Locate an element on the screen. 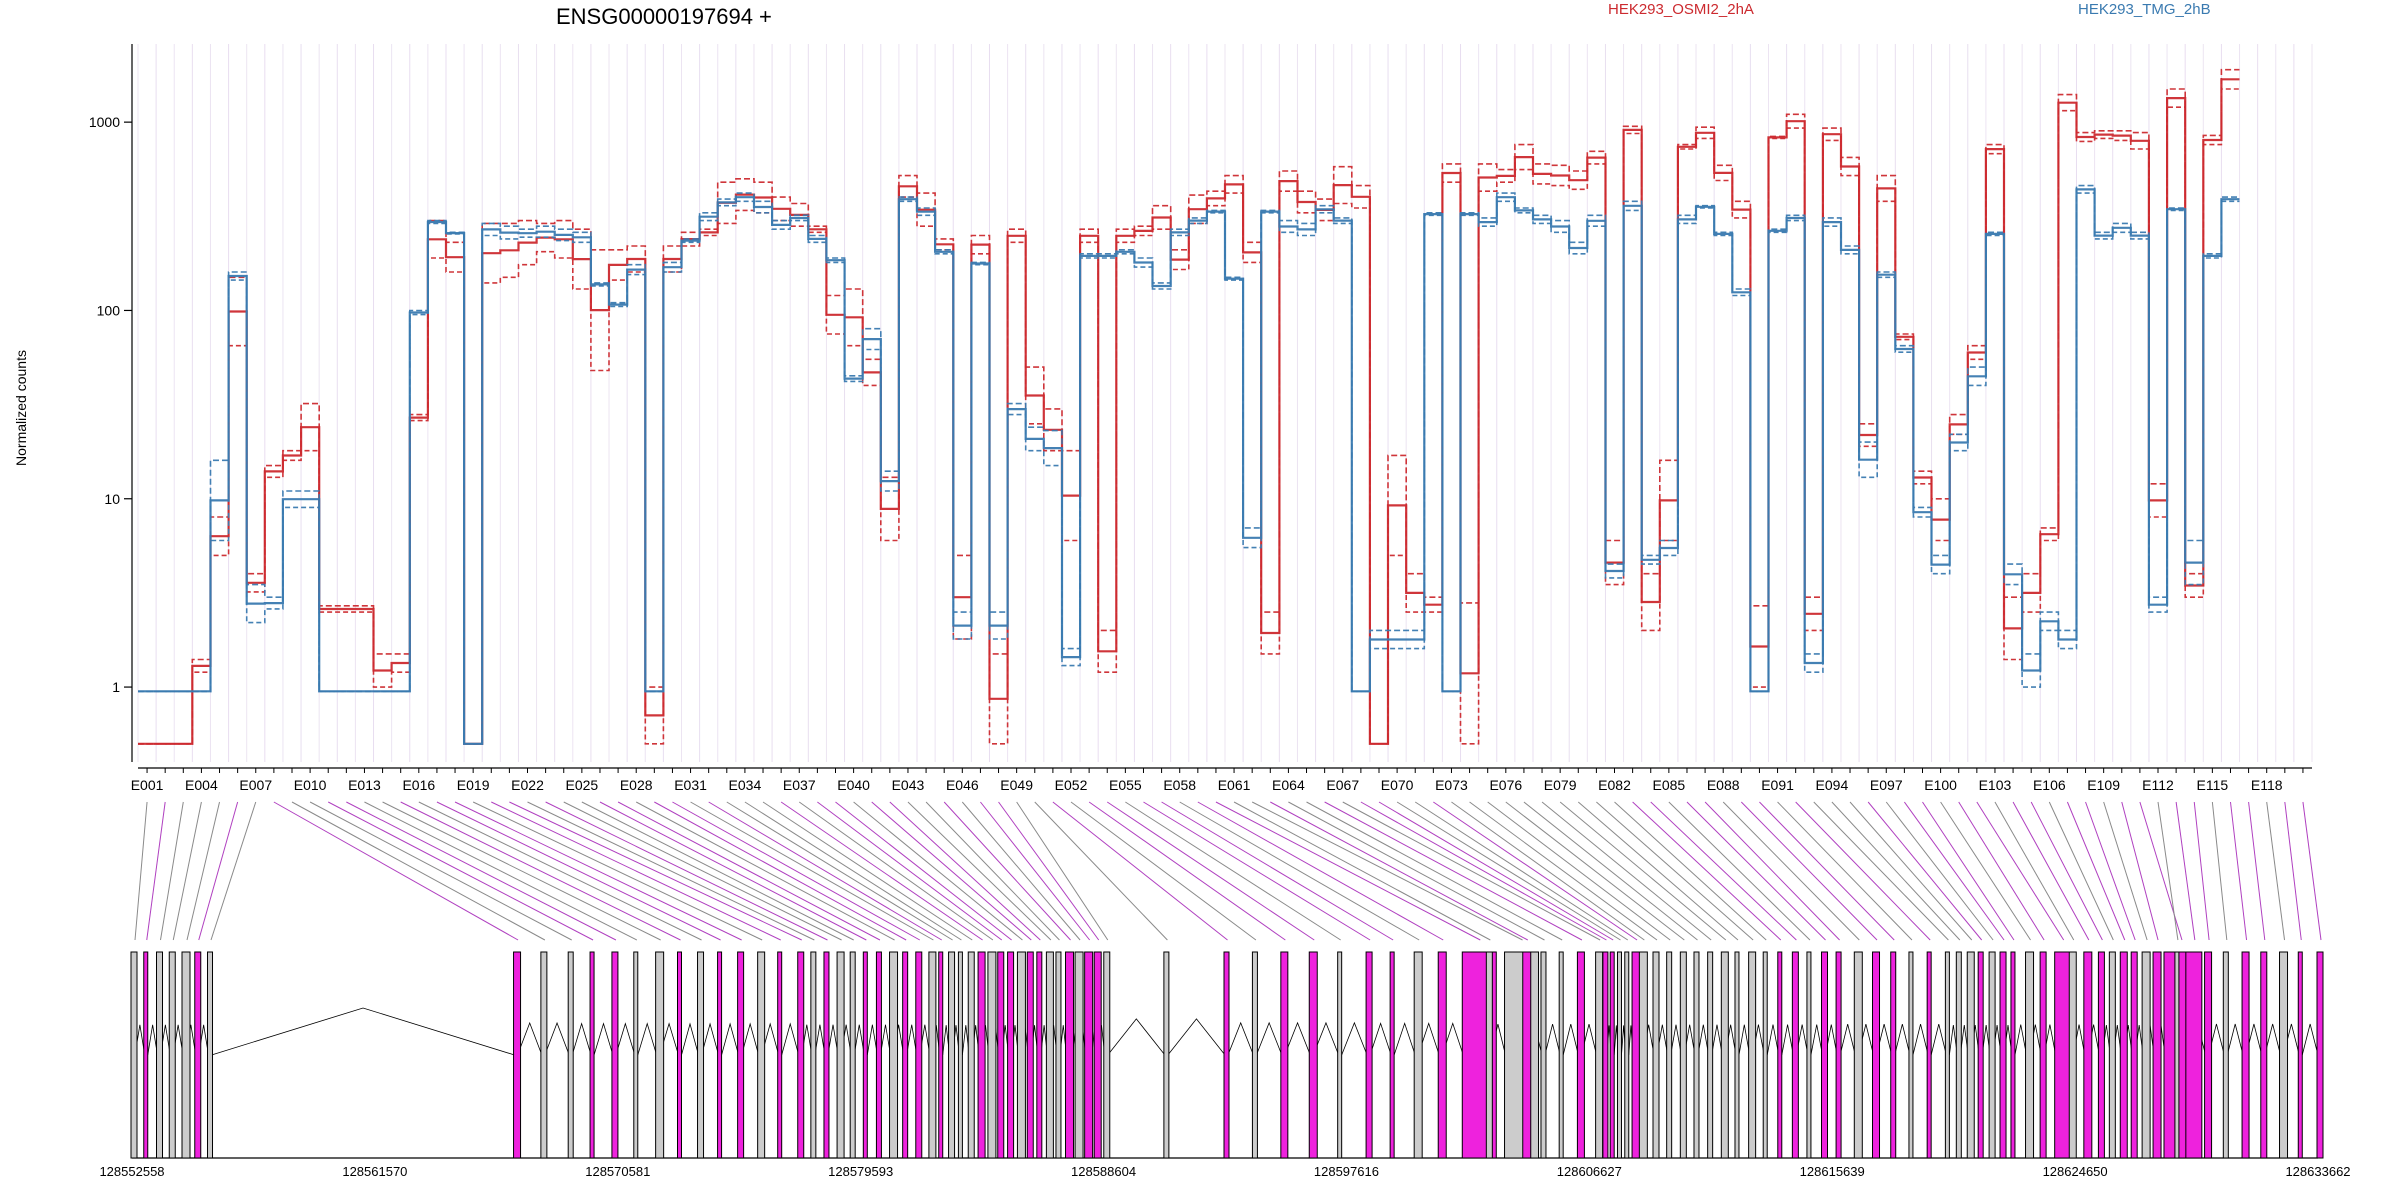 The image size is (2400, 1200). y-axis-label: Normalized counts is located at coordinates (21, 408).